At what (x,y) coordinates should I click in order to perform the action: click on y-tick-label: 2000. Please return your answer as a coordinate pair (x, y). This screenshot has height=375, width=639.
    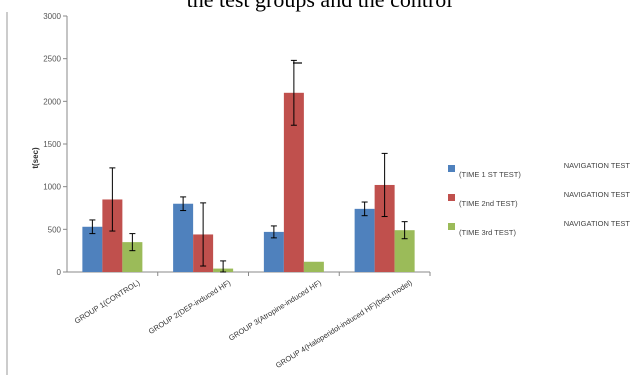
    Looking at the image, I should click on (52, 101).